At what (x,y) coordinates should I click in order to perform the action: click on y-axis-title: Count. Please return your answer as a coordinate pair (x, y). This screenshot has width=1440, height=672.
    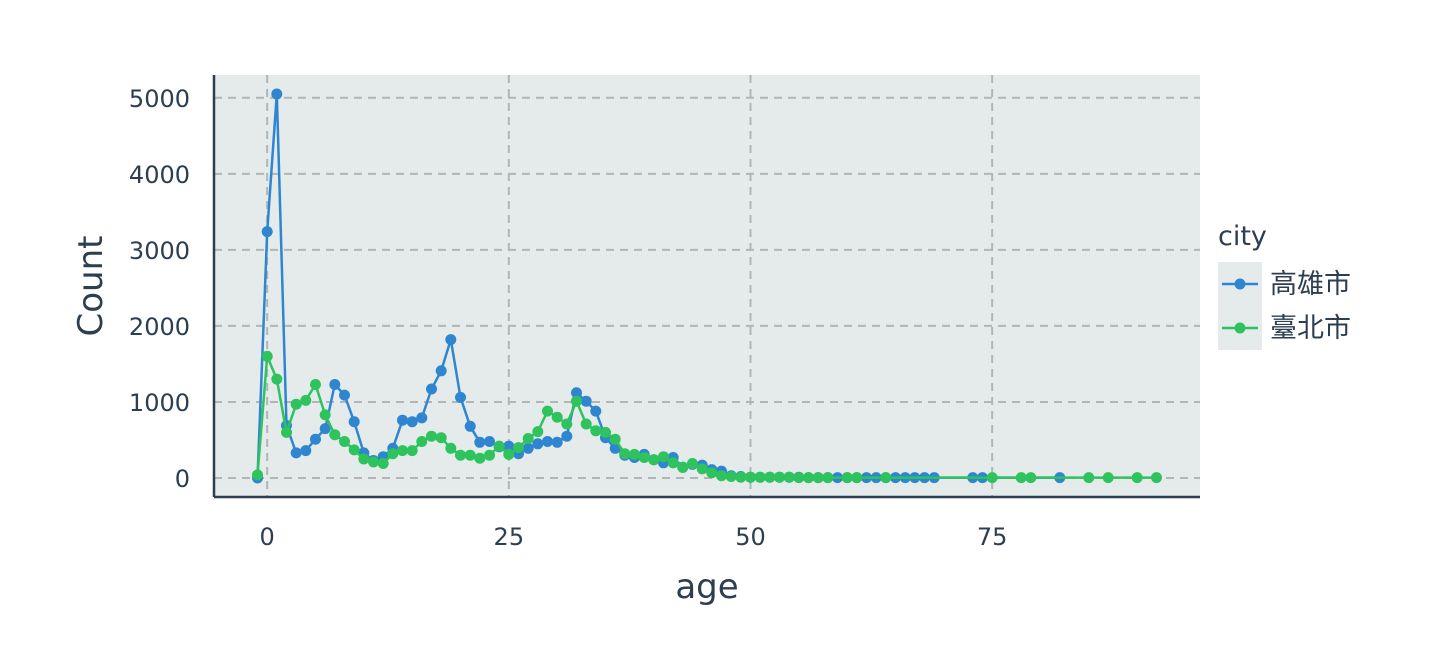
    Looking at the image, I should click on (91, 286).